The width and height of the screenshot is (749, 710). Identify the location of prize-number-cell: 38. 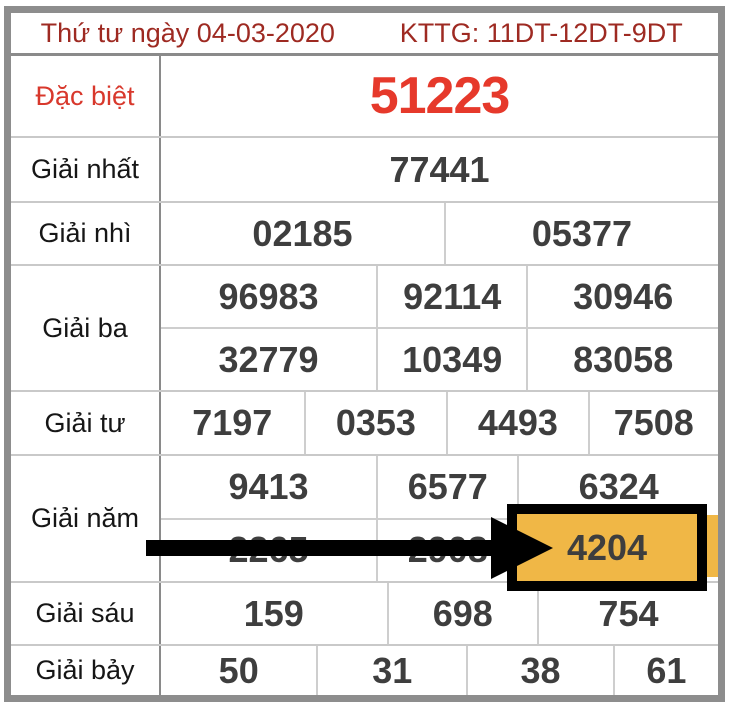
(539, 670).